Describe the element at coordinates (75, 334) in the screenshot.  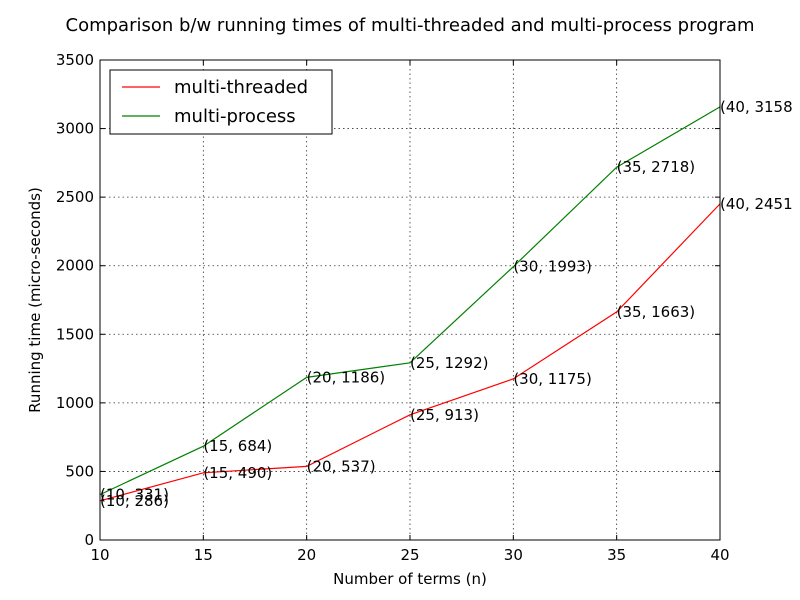
I see `y-tick-label: 1500` at that location.